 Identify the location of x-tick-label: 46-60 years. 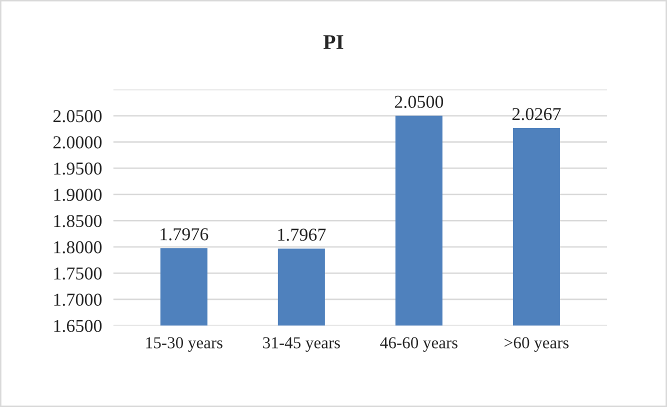
(419, 344).